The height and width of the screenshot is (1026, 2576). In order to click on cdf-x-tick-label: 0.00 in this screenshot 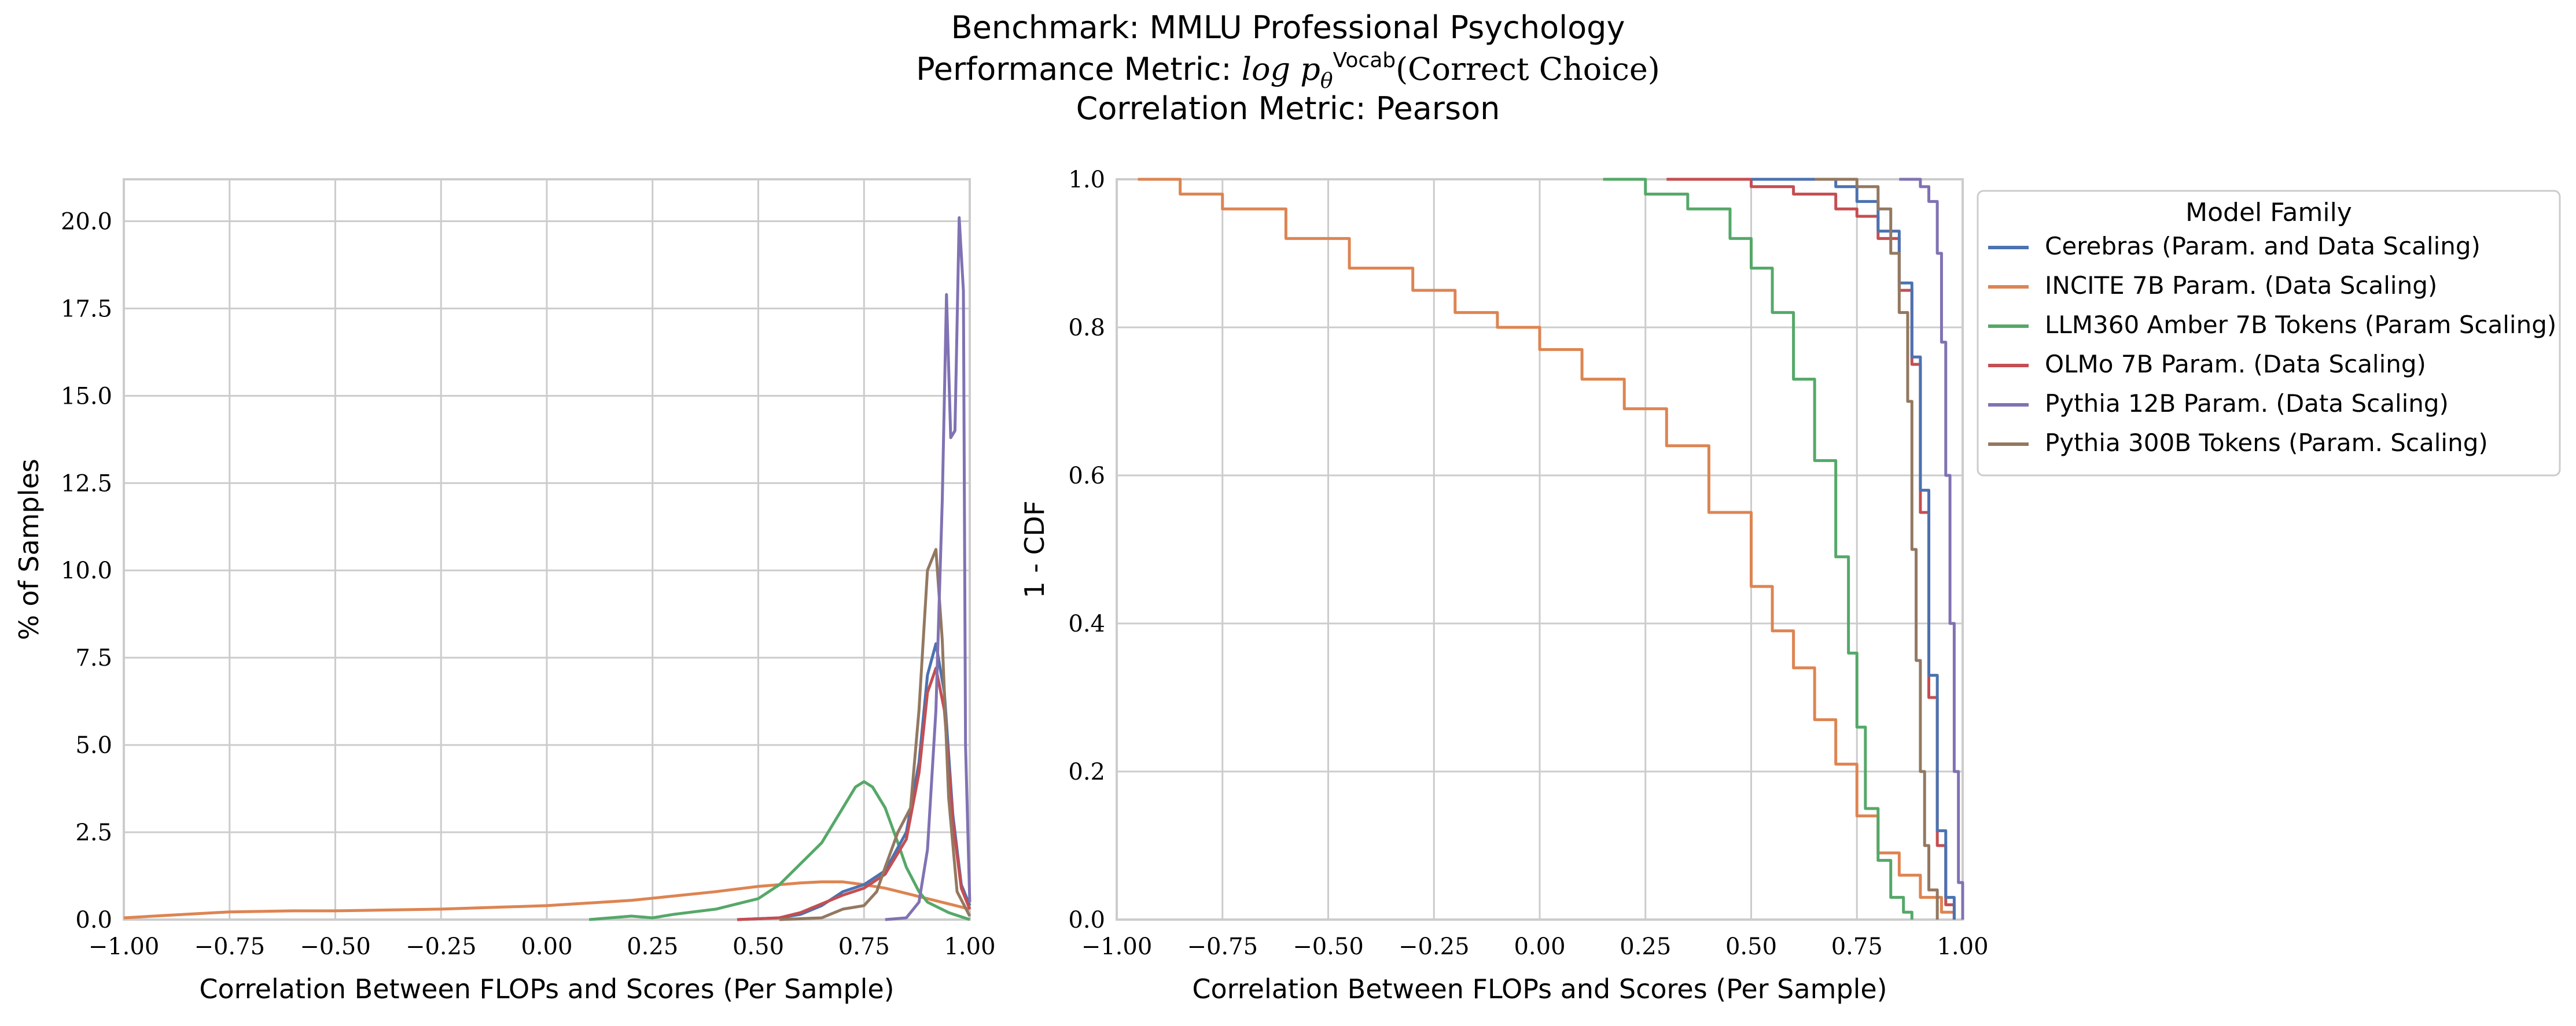, I will do `click(1539, 946)`.